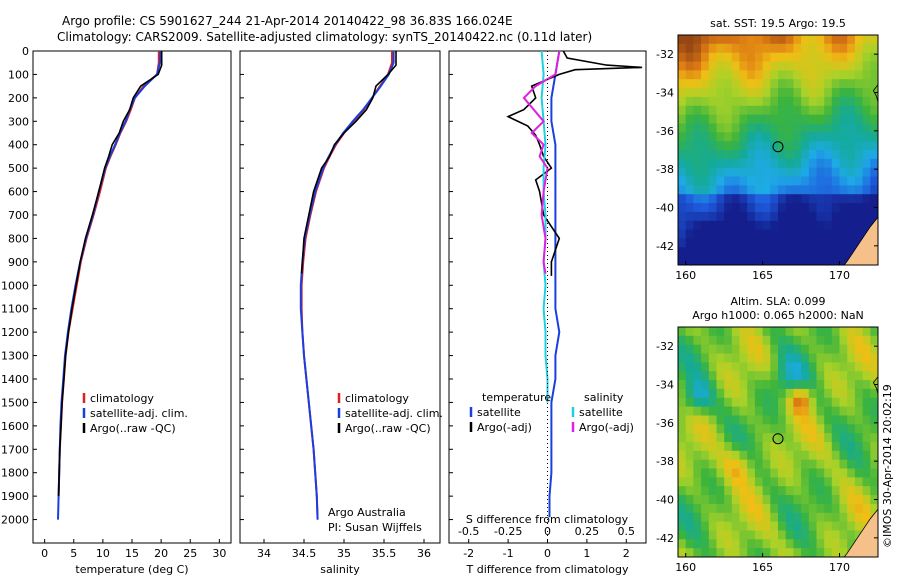 This screenshot has height=584, width=900. Describe the element at coordinates (139, 413) in the screenshot. I see `legend-label: satellite-adj. clim.` at that location.